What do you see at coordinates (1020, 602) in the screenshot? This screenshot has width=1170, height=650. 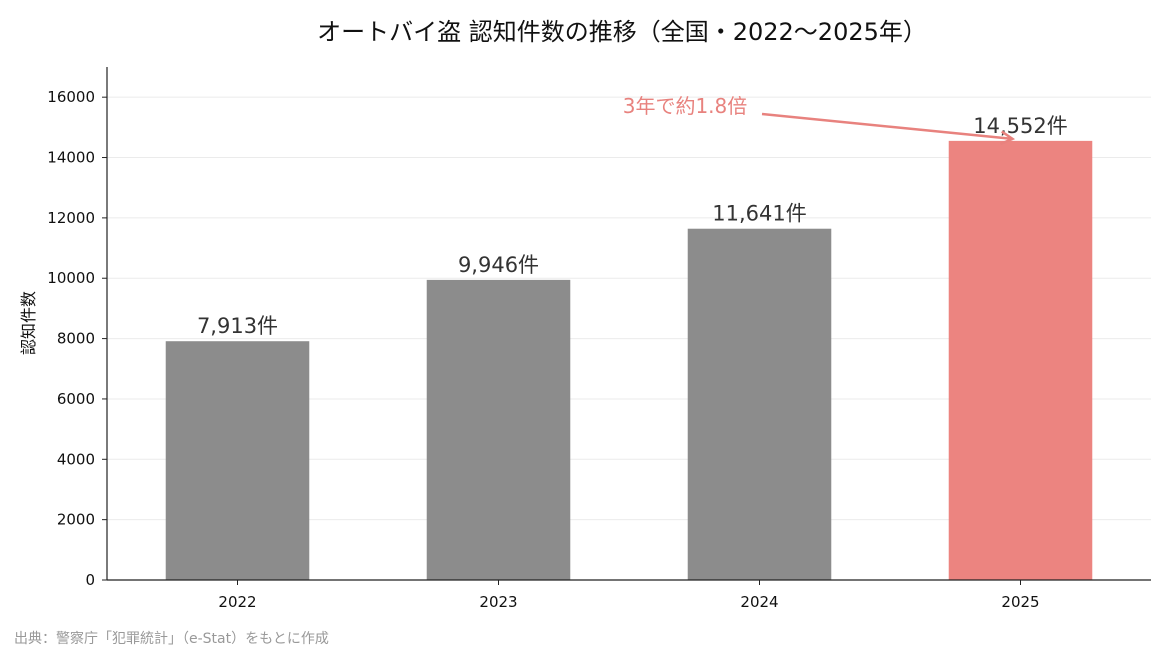 I see `x-tick-label: 2025` at bounding box center [1020, 602].